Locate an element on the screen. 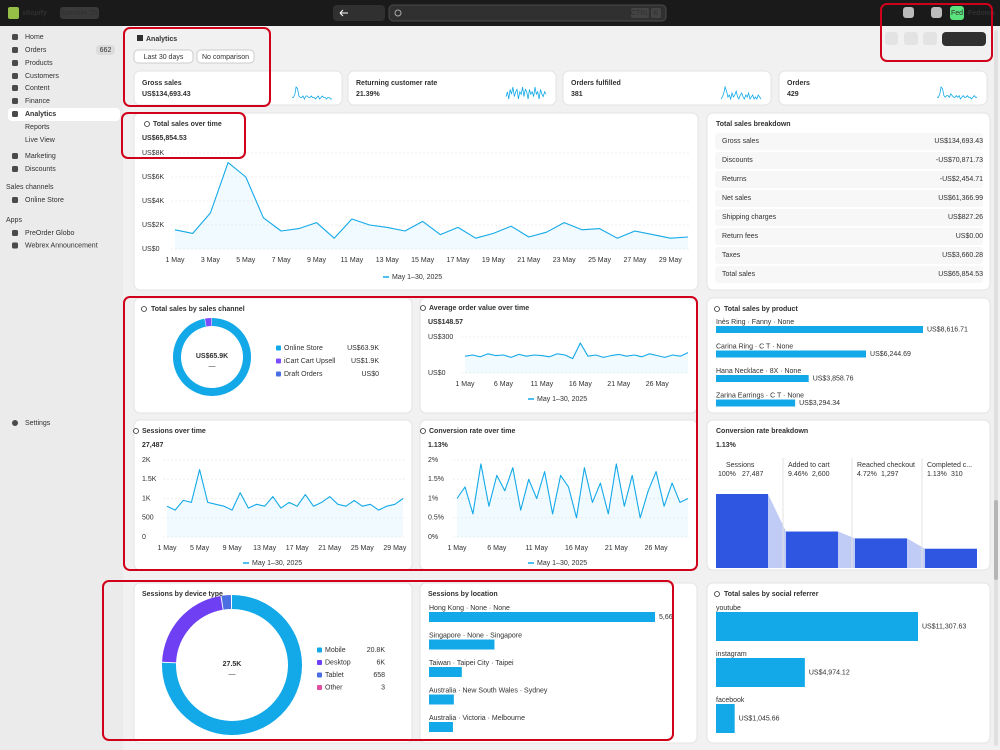  chart-title: Sessions over time is located at coordinates (174, 431).